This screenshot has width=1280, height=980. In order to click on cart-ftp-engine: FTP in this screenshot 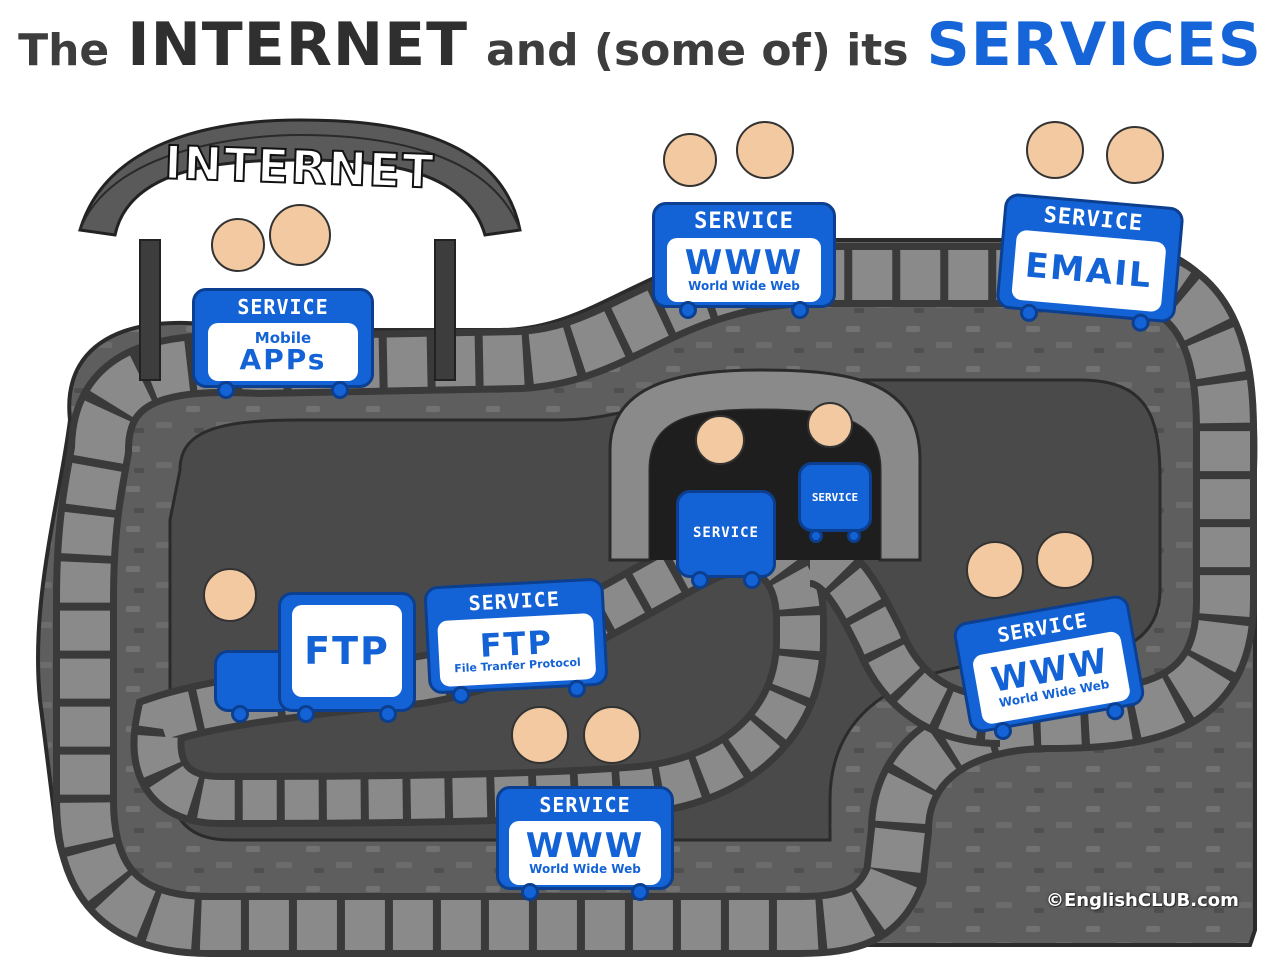, I will do `click(347, 657)`.